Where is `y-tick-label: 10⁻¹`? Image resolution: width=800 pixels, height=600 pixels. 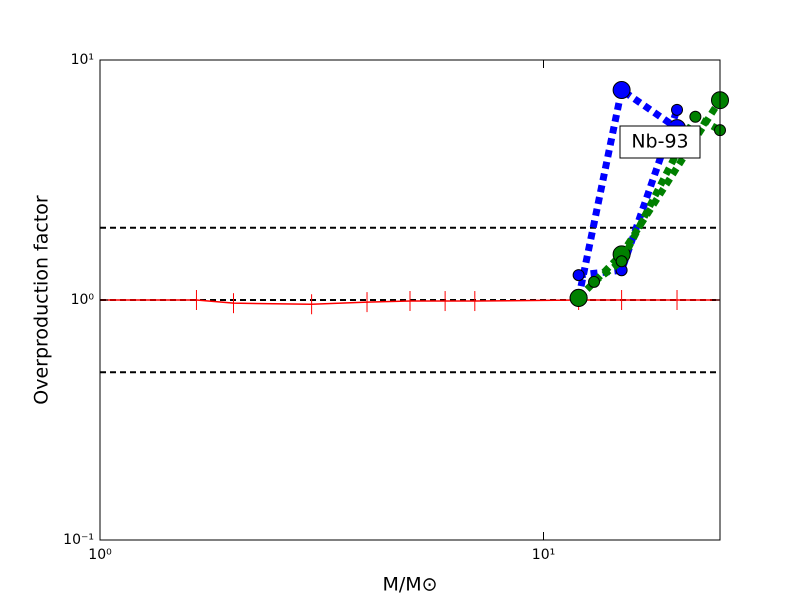 y-tick-label: 10⁻¹ is located at coordinates (78, 540).